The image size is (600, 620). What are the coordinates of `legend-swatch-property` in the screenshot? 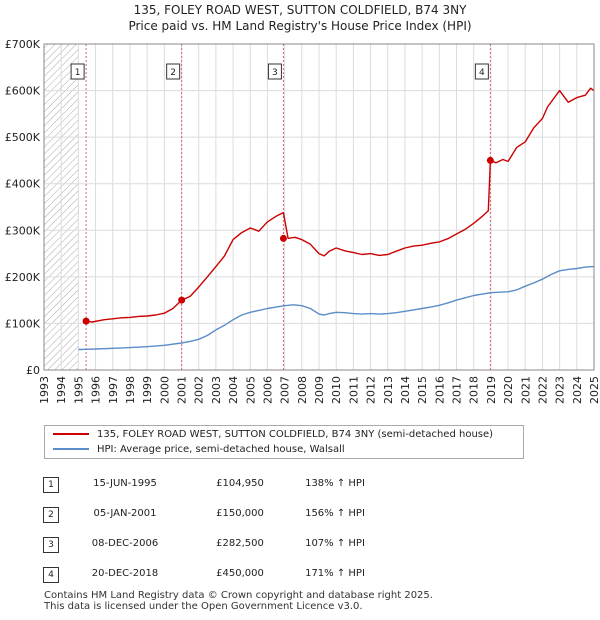 It's located at (71, 434).